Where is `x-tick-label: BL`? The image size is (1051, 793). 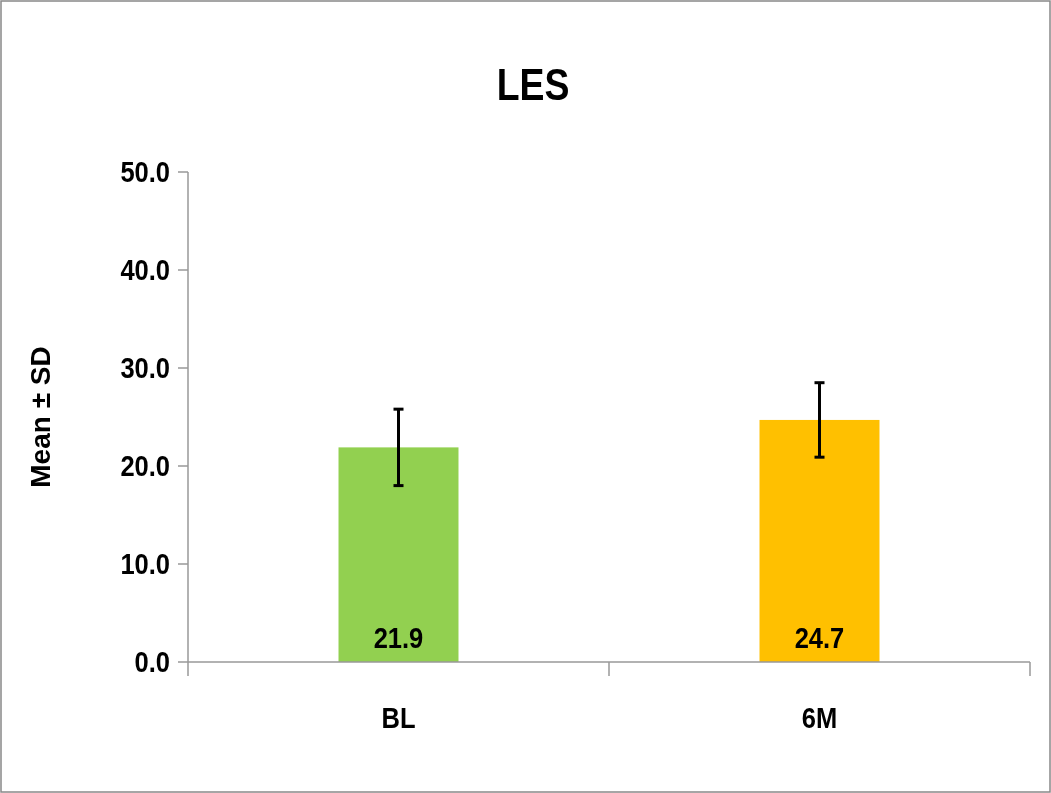
x-tick-label: BL is located at coordinates (398, 718).